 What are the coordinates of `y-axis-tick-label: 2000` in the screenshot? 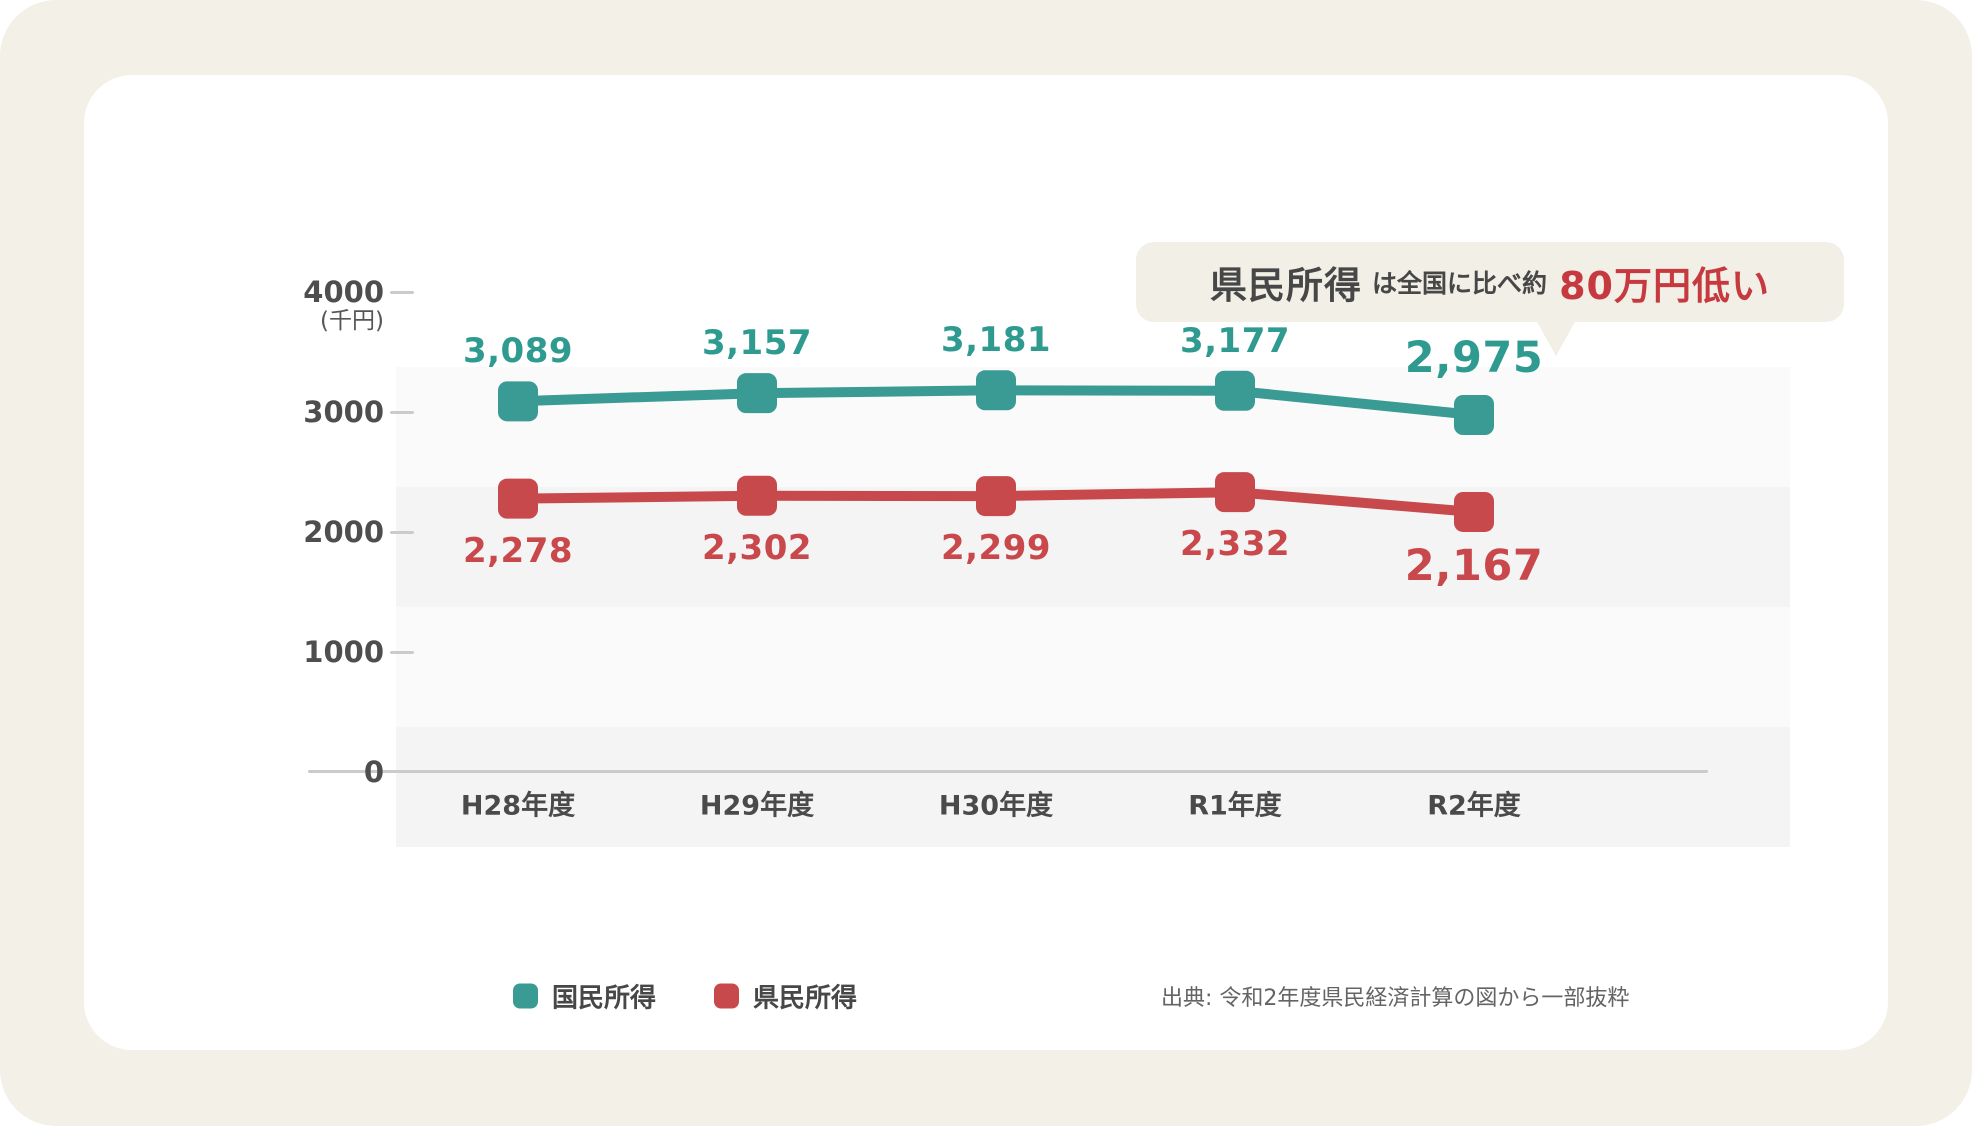 It's located at (343, 532).